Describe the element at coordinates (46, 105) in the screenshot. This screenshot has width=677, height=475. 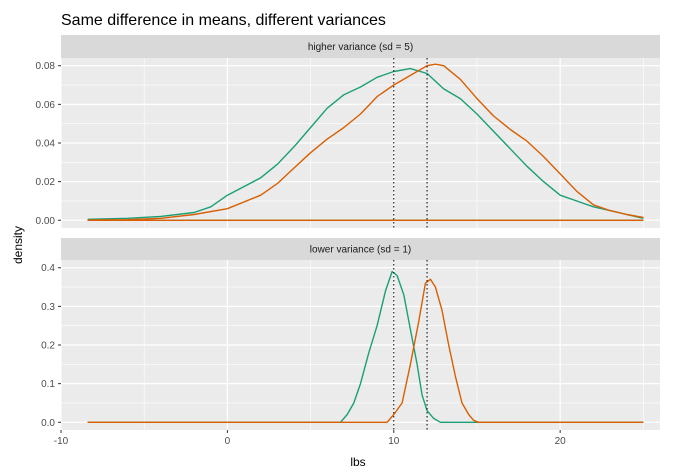
I see `y-tick-label: 0.06` at that location.